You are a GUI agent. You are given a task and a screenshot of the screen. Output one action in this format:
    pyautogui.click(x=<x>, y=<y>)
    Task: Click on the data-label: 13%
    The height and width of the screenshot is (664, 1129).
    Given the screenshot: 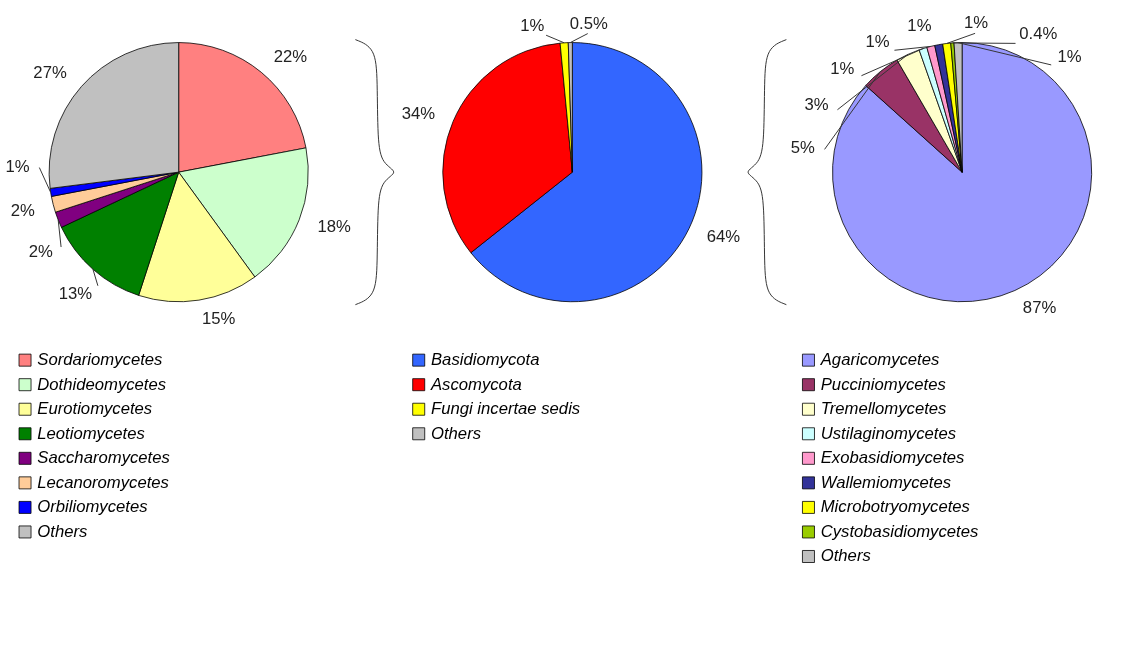 What is the action you would take?
    pyautogui.click(x=75, y=293)
    